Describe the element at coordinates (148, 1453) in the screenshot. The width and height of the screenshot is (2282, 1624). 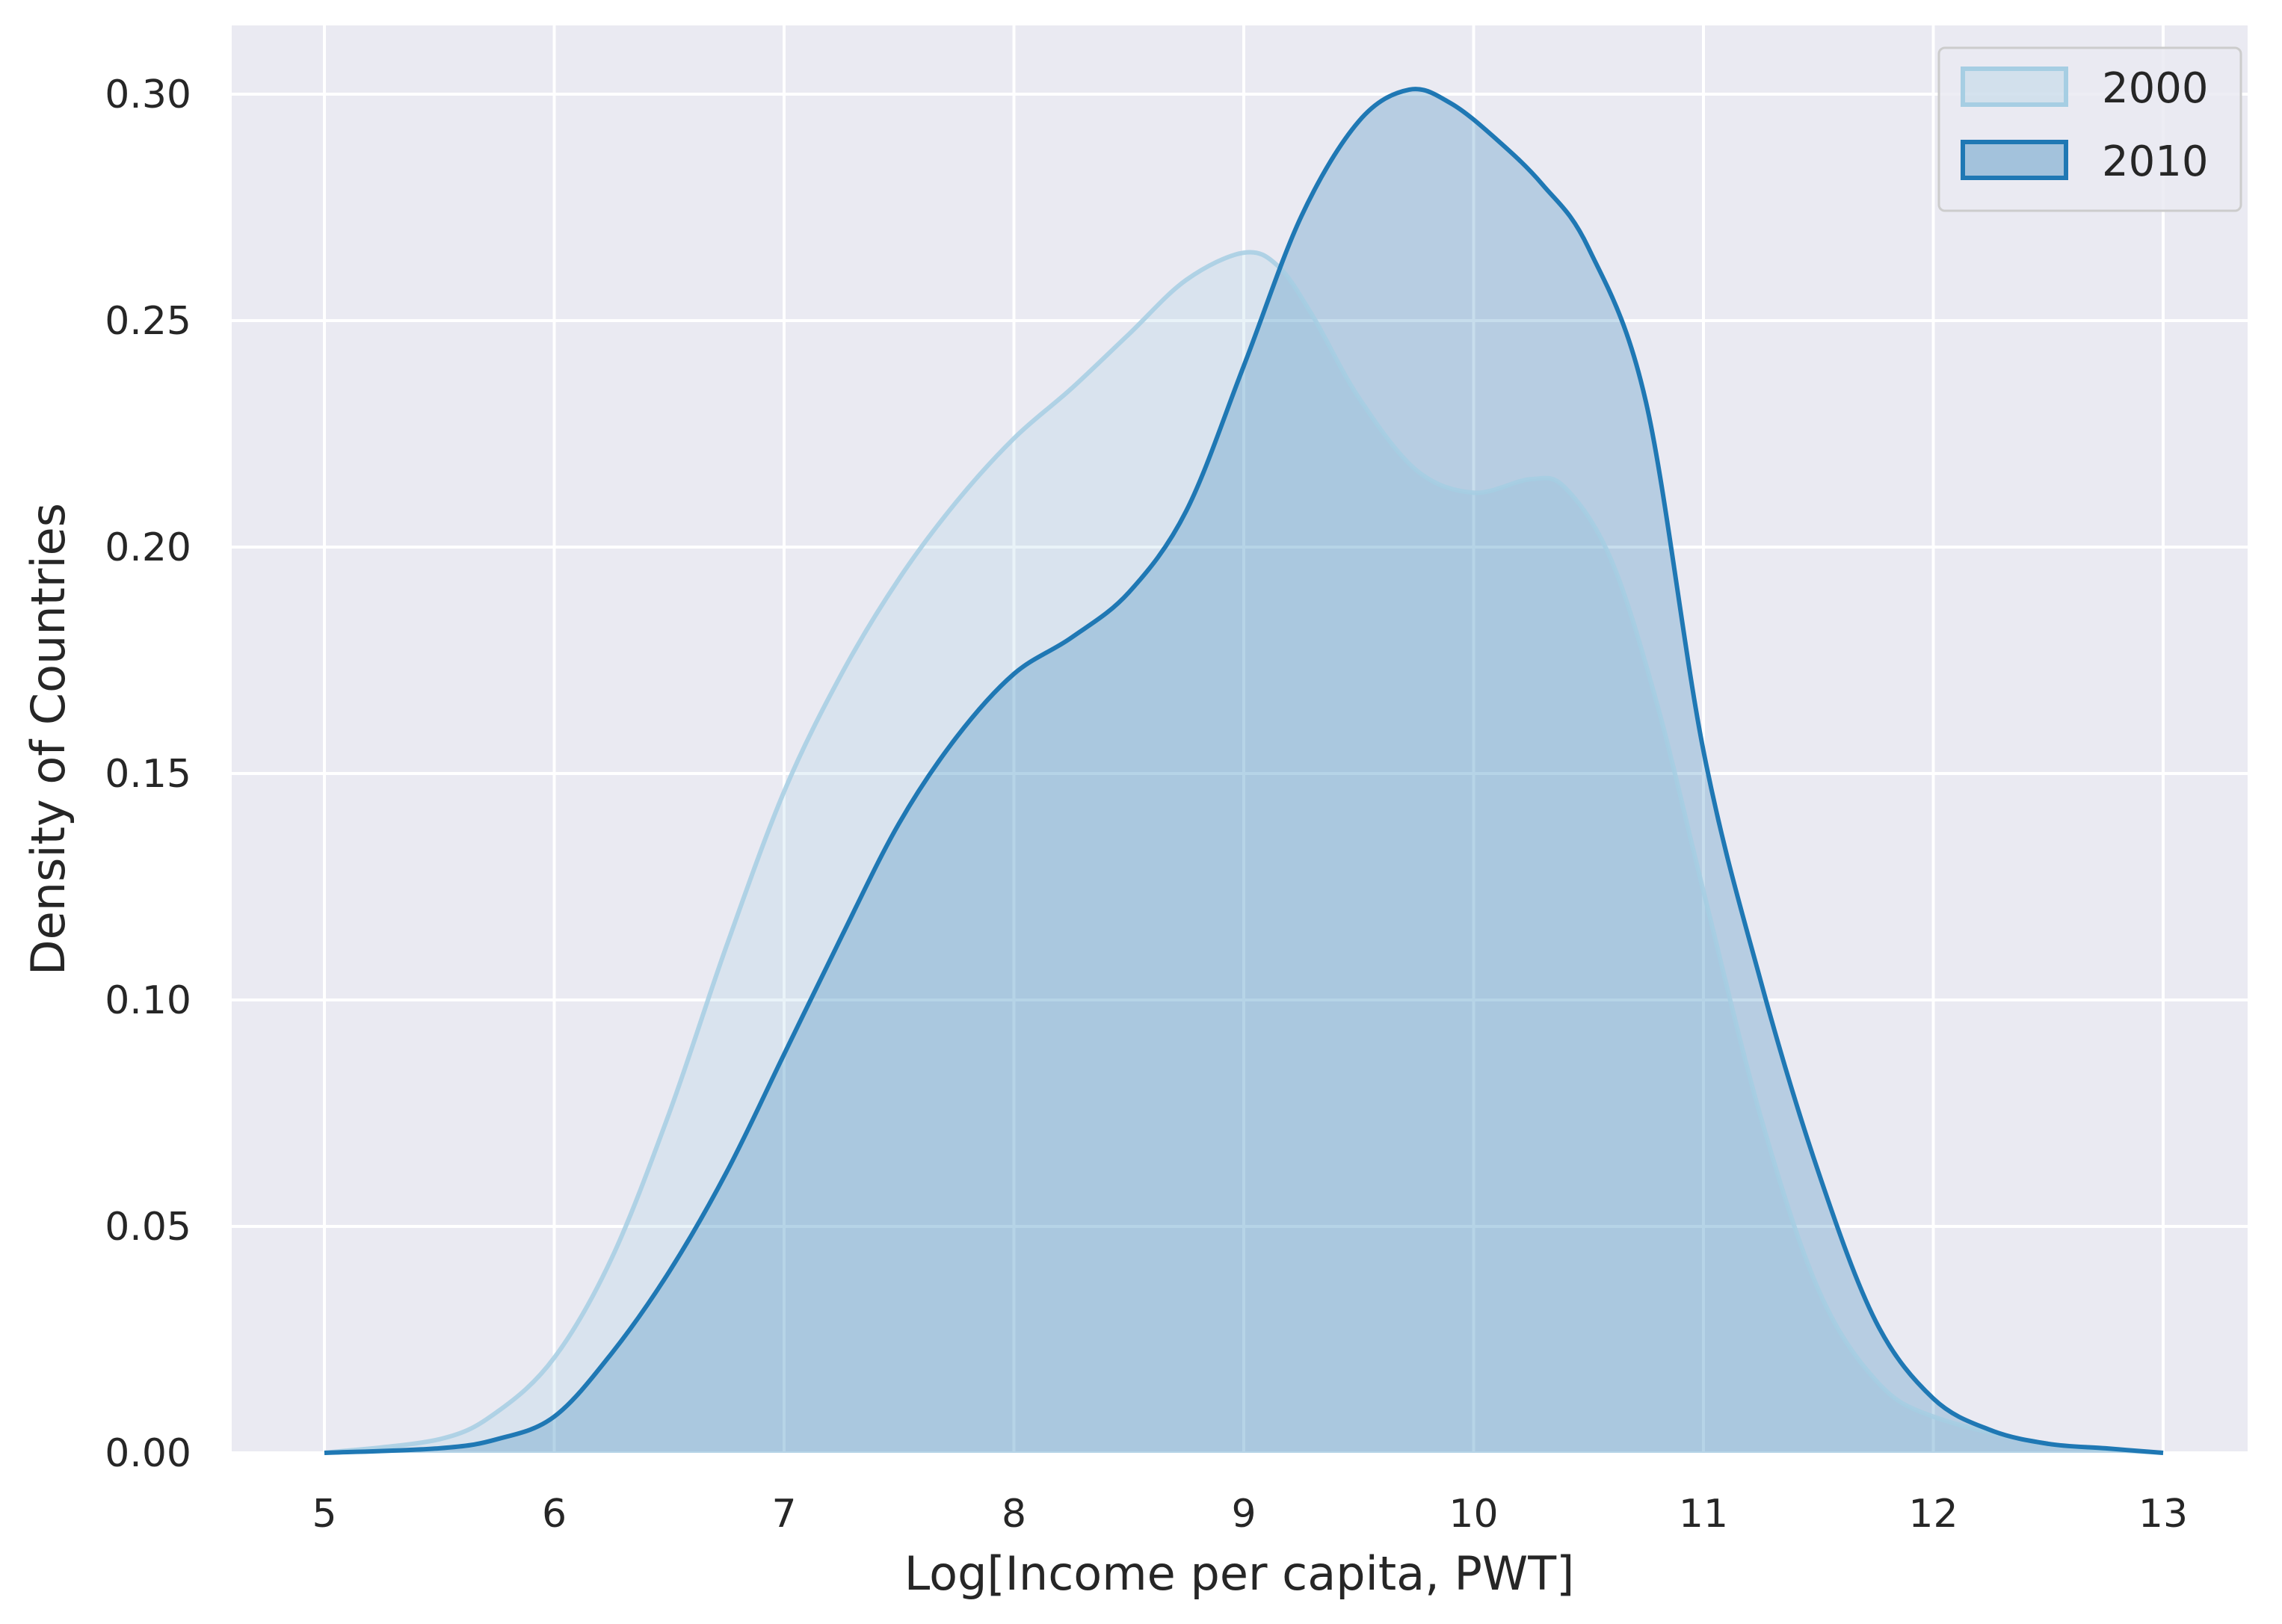
I see `y-tick-label: 0.00` at that location.